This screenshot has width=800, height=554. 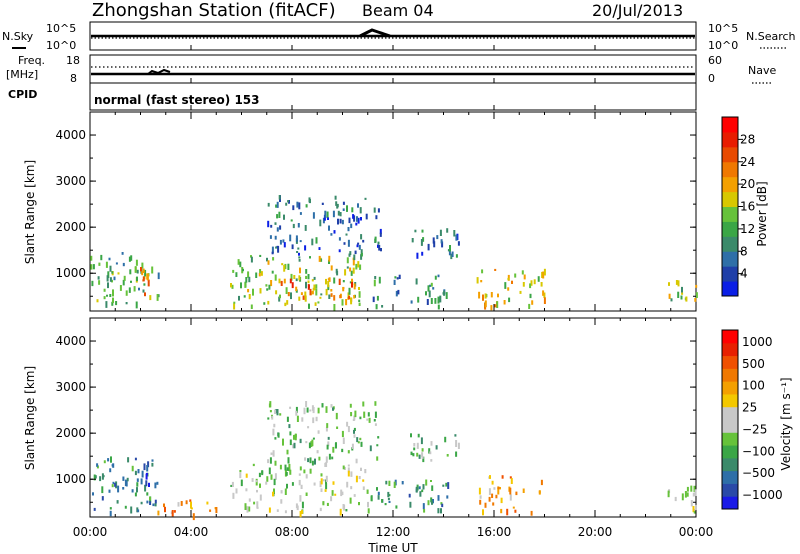 I want to click on nsearch-label: N.Search, so click(x=771, y=36).